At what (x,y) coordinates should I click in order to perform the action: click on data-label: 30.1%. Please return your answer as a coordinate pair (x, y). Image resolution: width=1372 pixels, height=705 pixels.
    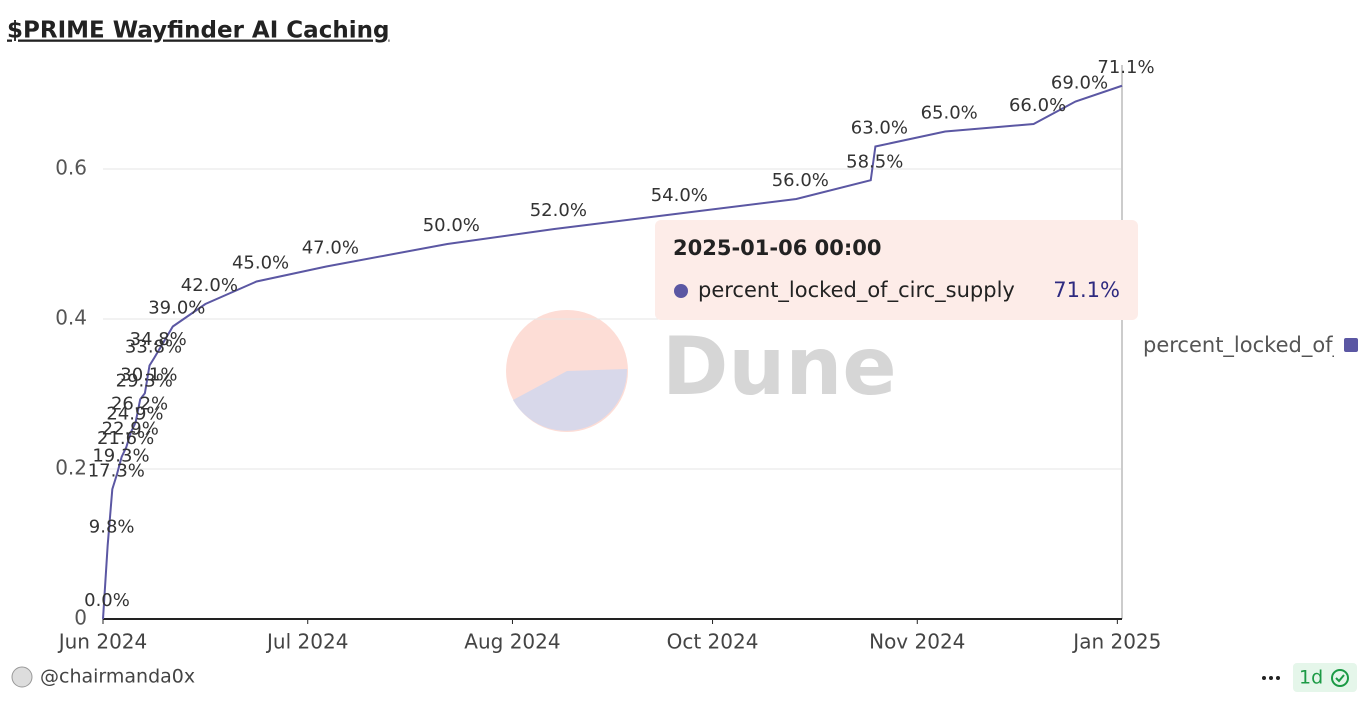
    Looking at the image, I should click on (148, 374).